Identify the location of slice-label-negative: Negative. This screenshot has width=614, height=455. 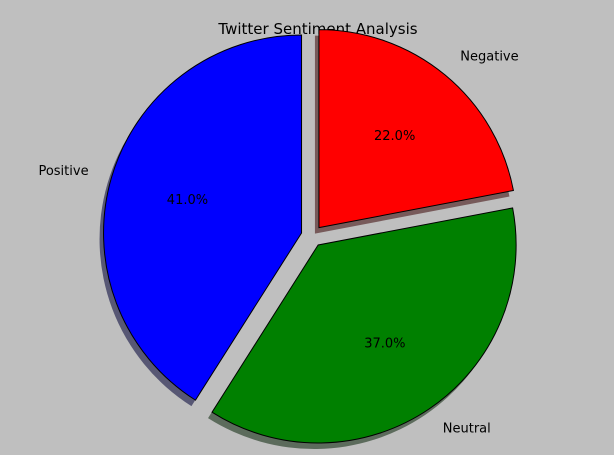
(489, 57).